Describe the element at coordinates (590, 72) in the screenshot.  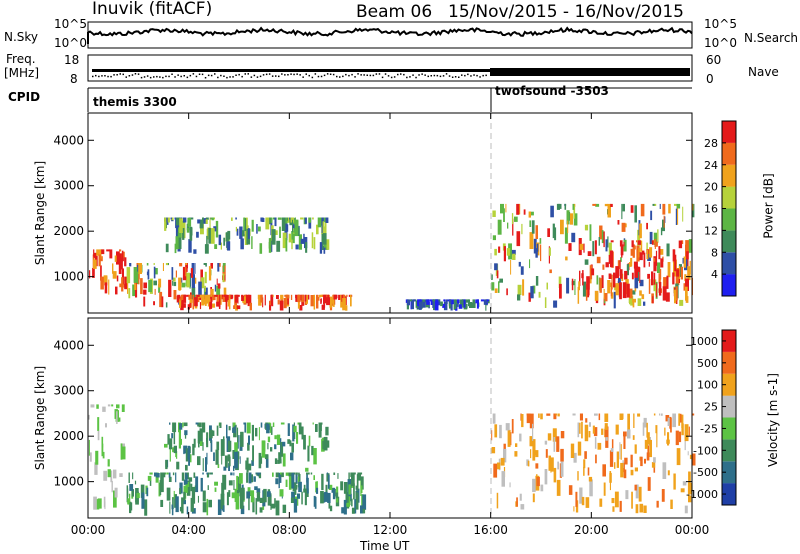
I see `freq-line-second` at that location.